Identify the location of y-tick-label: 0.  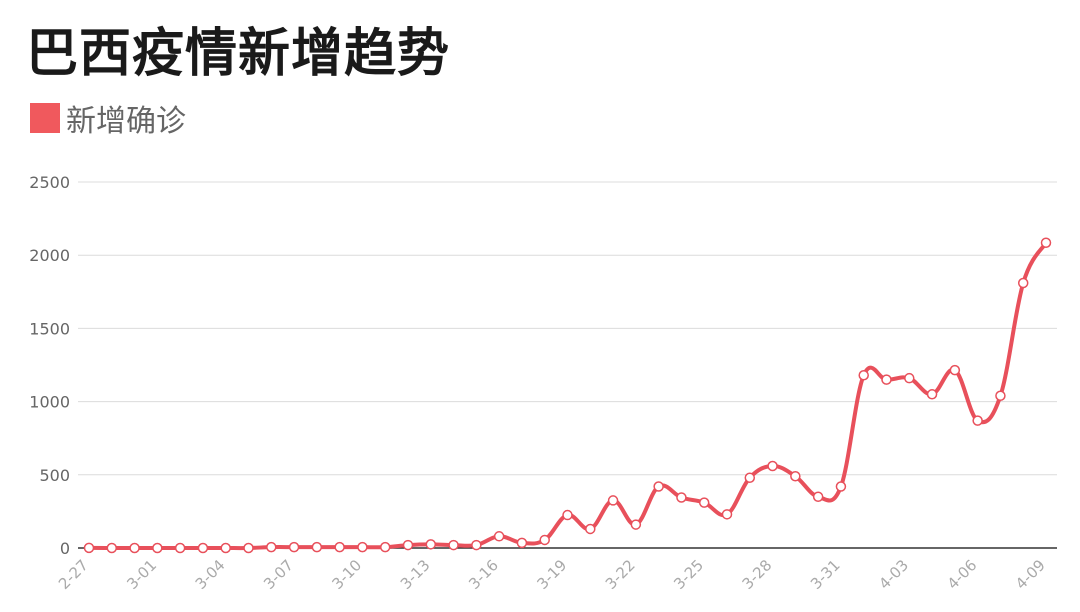
(65, 548).